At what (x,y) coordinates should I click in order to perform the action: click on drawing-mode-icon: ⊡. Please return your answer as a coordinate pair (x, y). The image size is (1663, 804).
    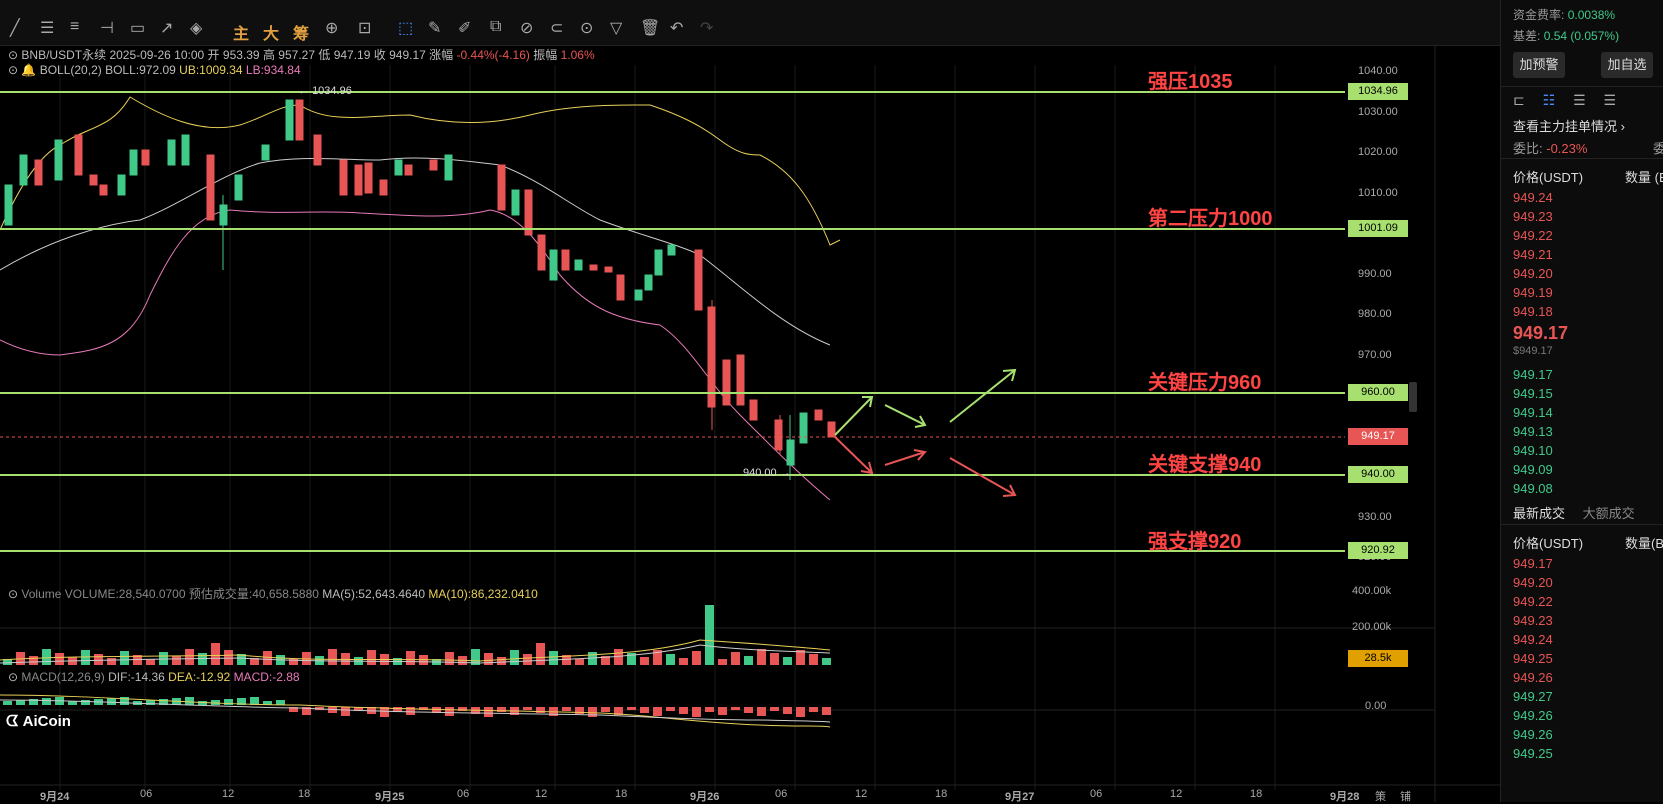
    Looking at the image, I should click on (365, 28).